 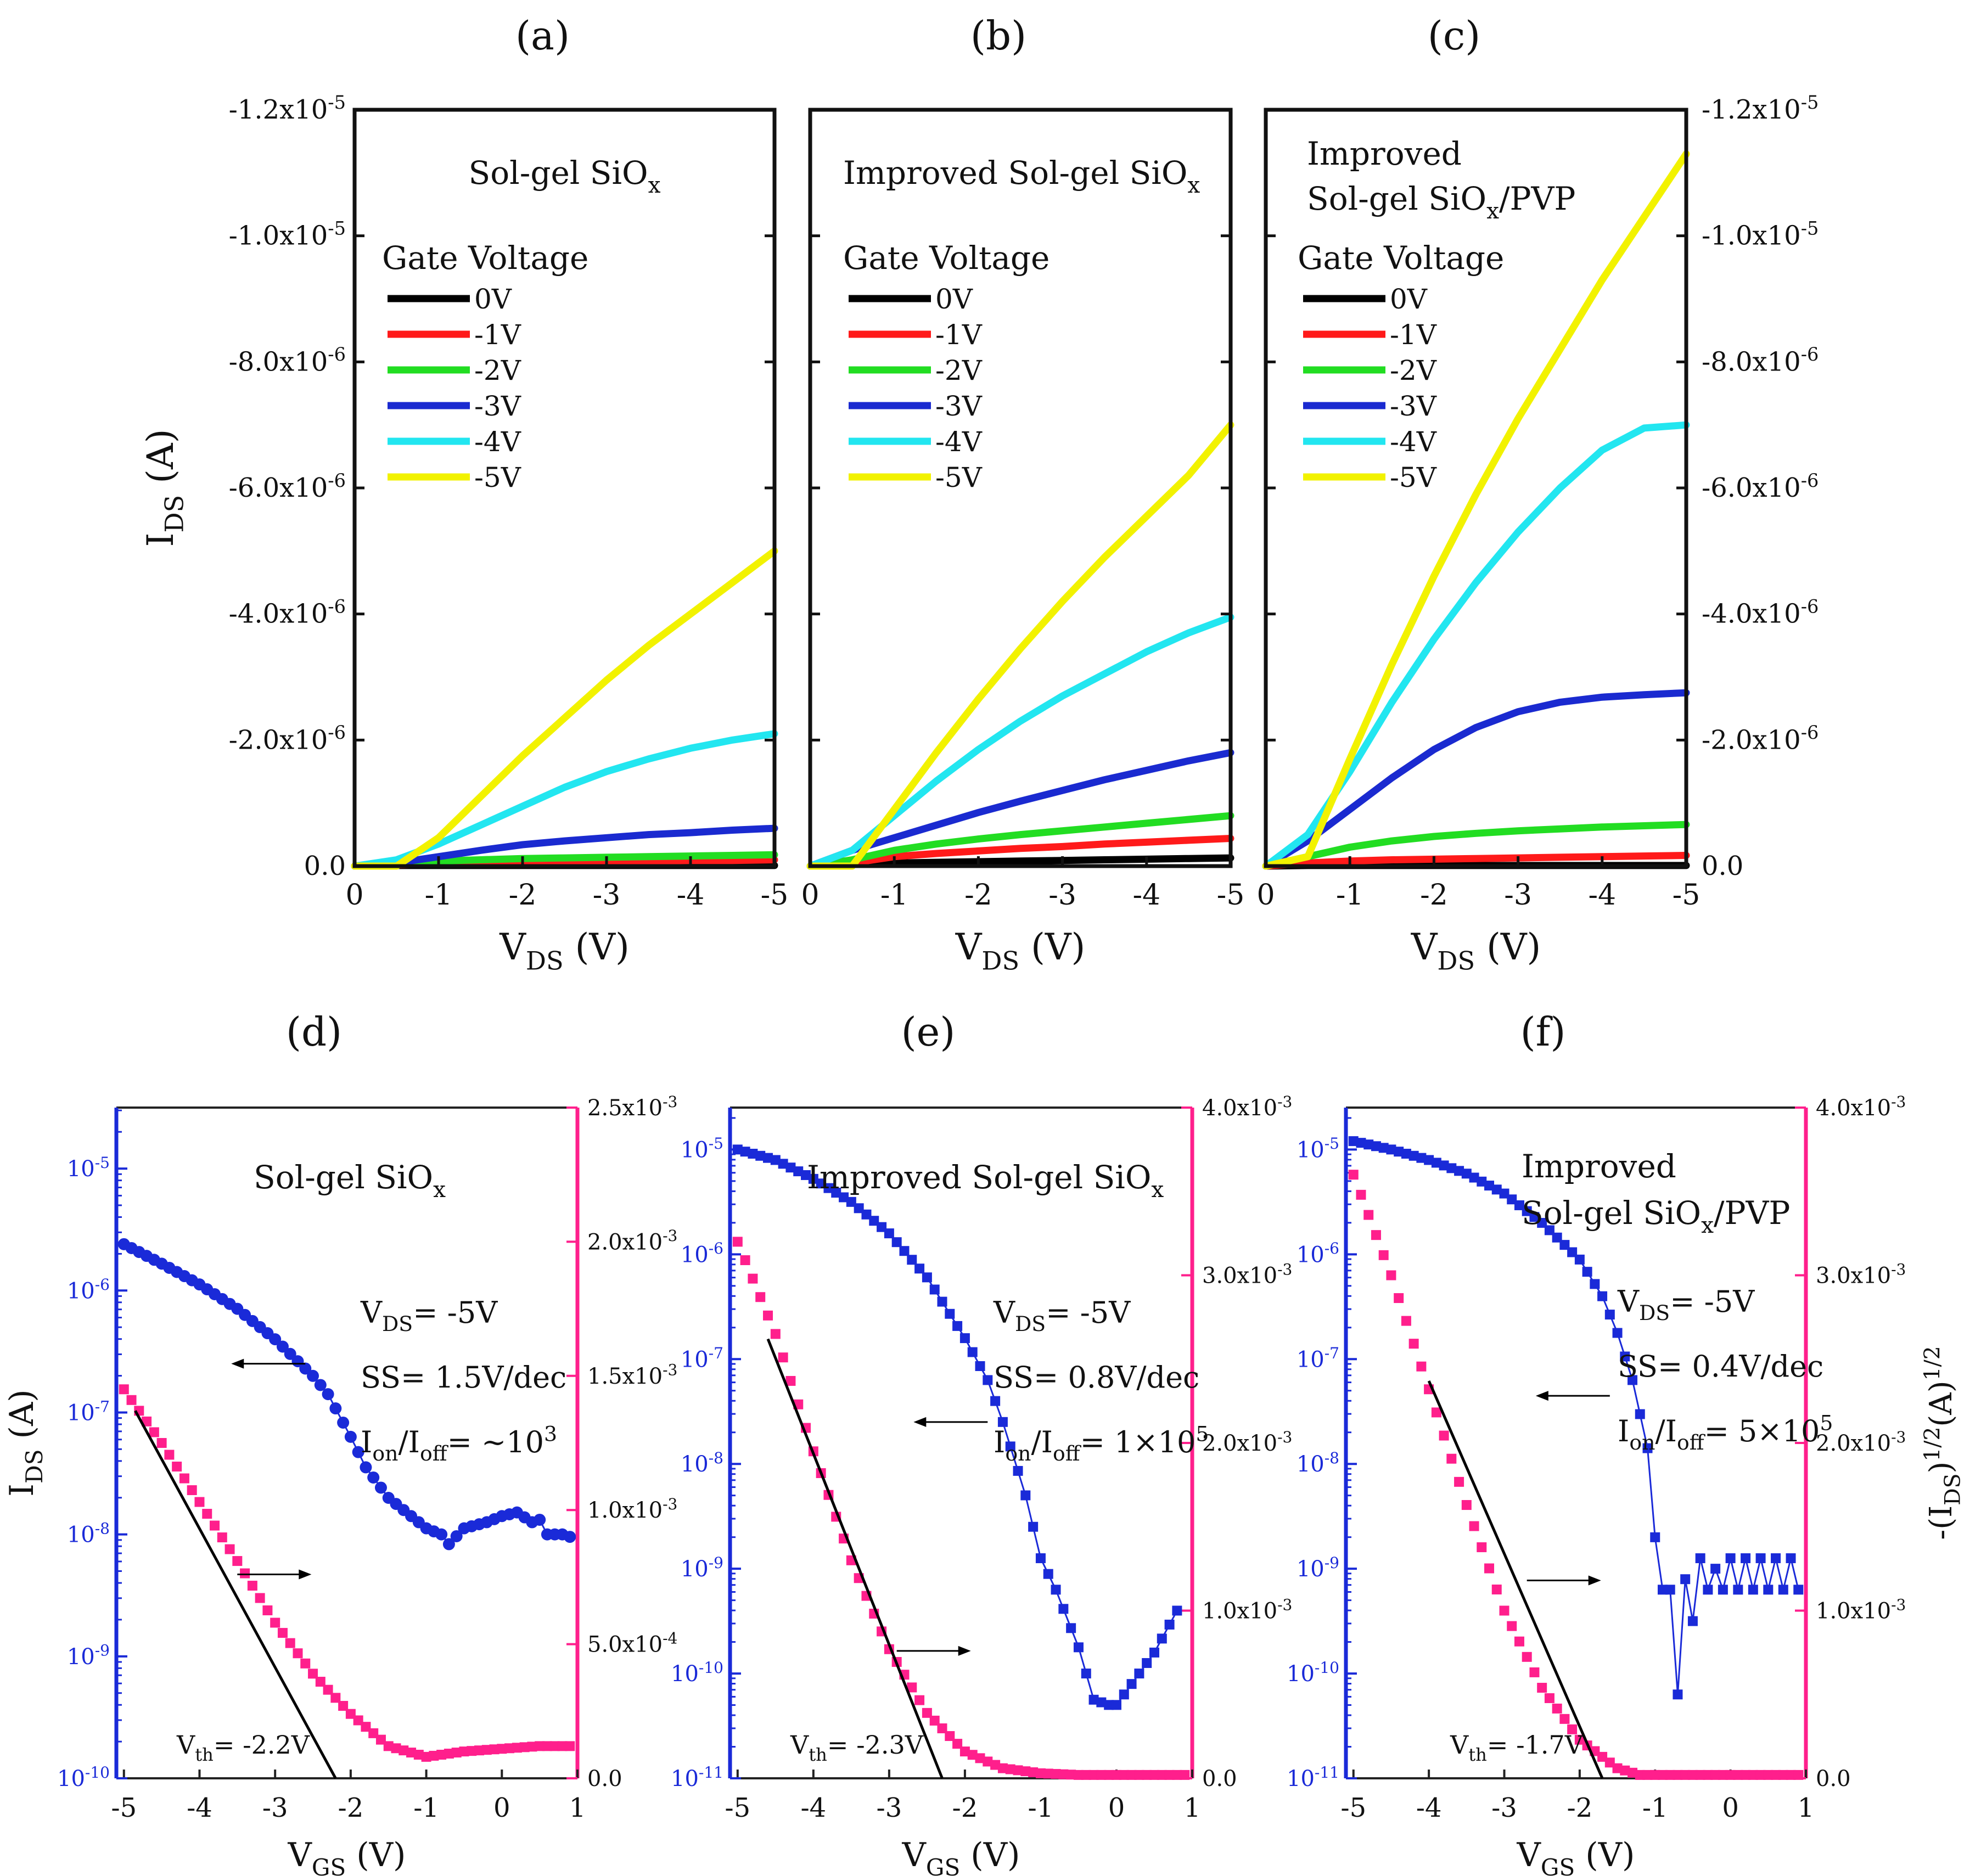 I want to click on parameter-text-part: DS, so click(x=397, y=1324).